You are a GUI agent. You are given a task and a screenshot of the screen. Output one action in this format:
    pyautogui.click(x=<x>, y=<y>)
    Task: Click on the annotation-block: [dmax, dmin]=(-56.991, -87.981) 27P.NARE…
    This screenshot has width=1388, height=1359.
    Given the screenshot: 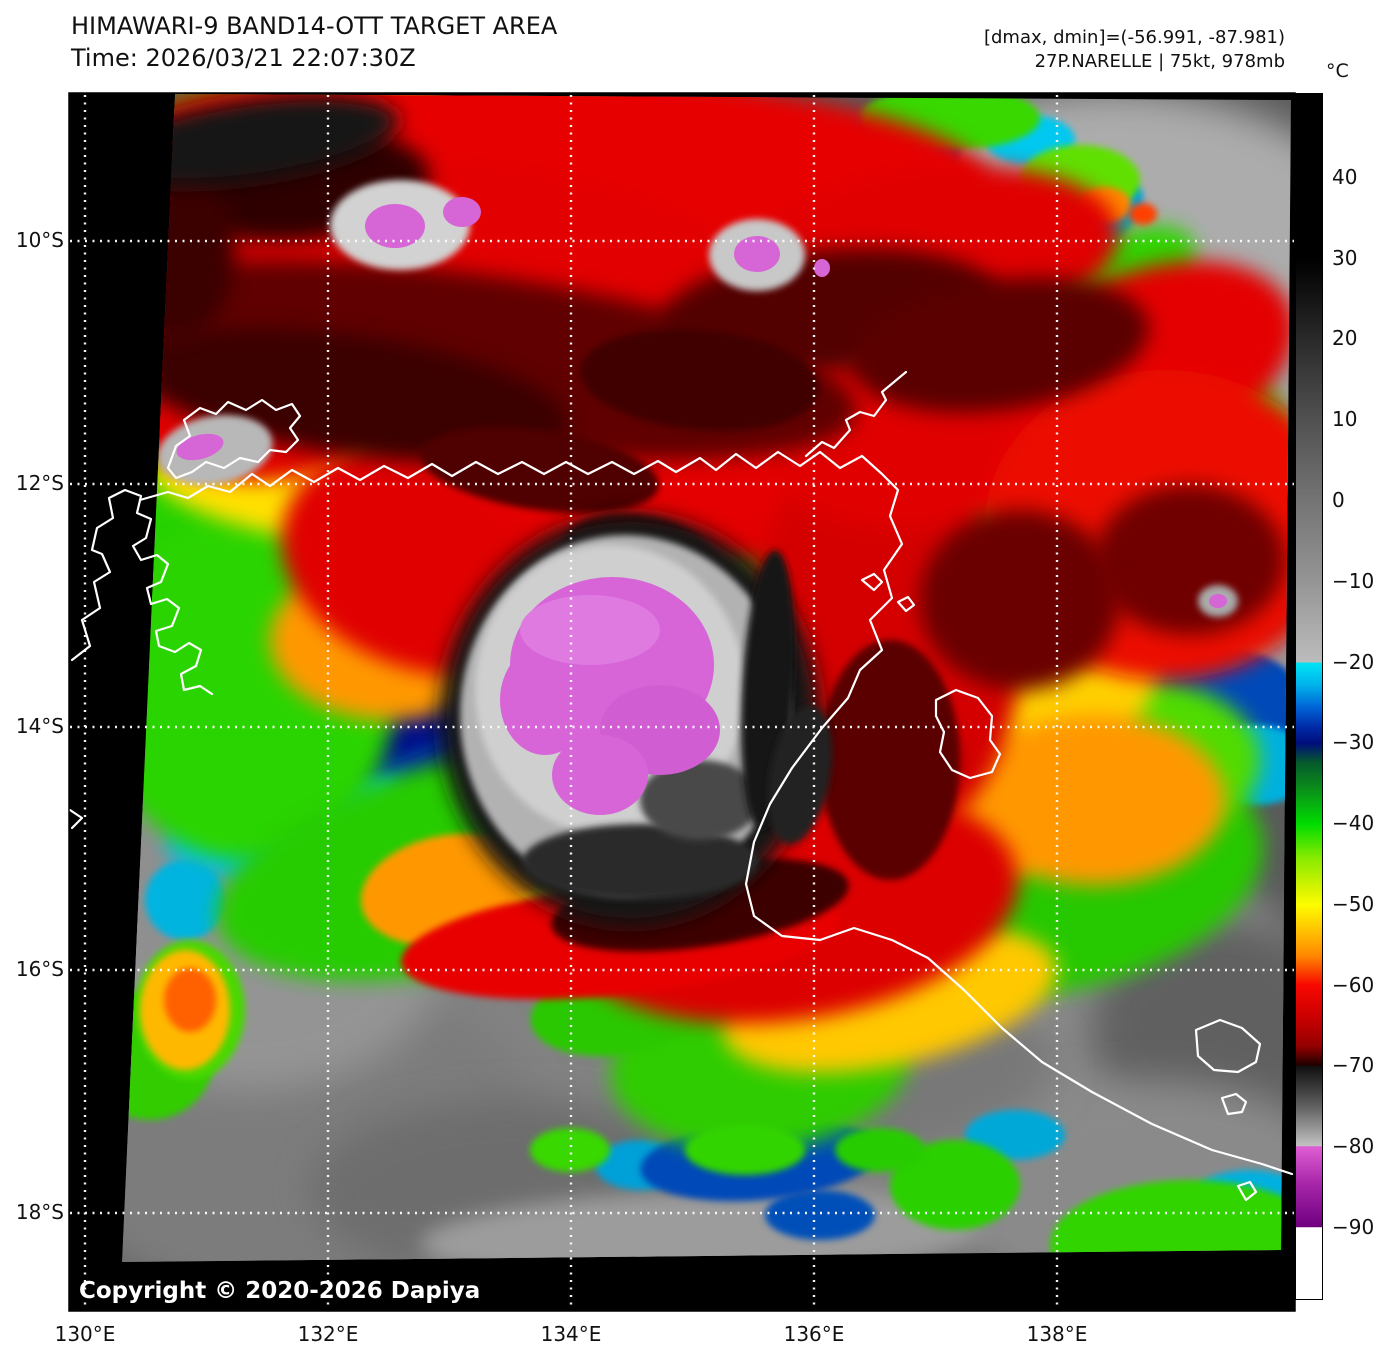 What is the action you would take?
    pyautogui.click(x=1134, y=50)
    